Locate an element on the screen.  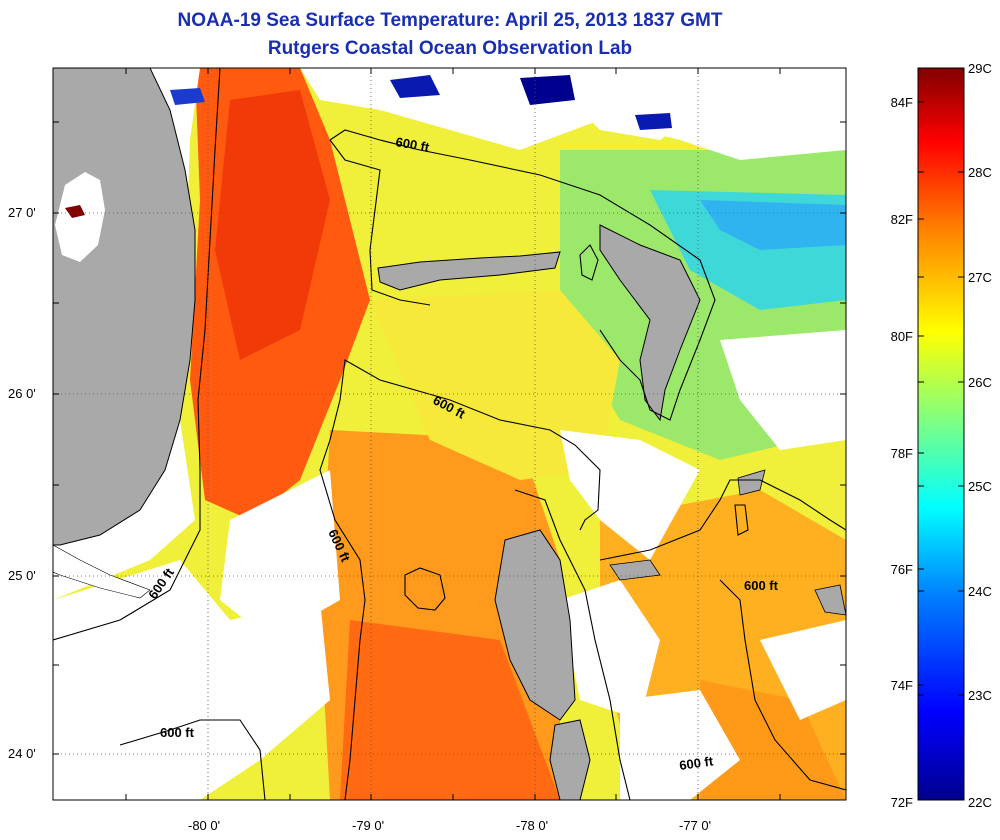
florida-keys is located at coordinates (102, 571).